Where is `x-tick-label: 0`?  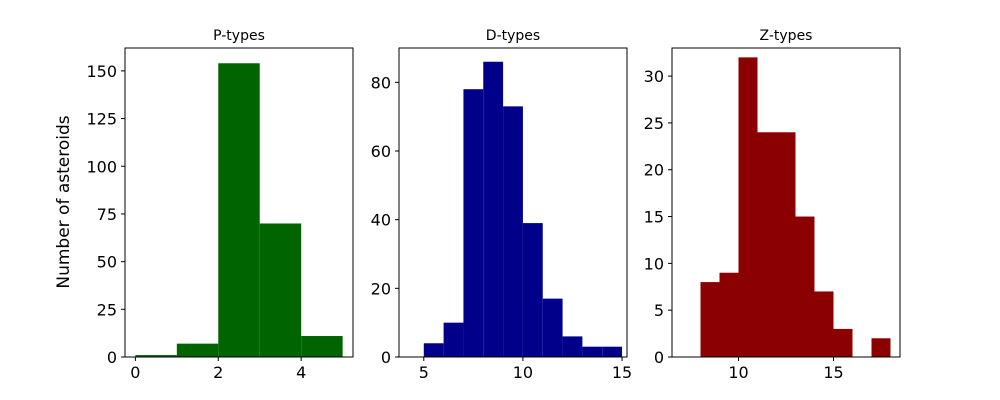
x-tick-label: 0 is located at coordinates (135, 372).